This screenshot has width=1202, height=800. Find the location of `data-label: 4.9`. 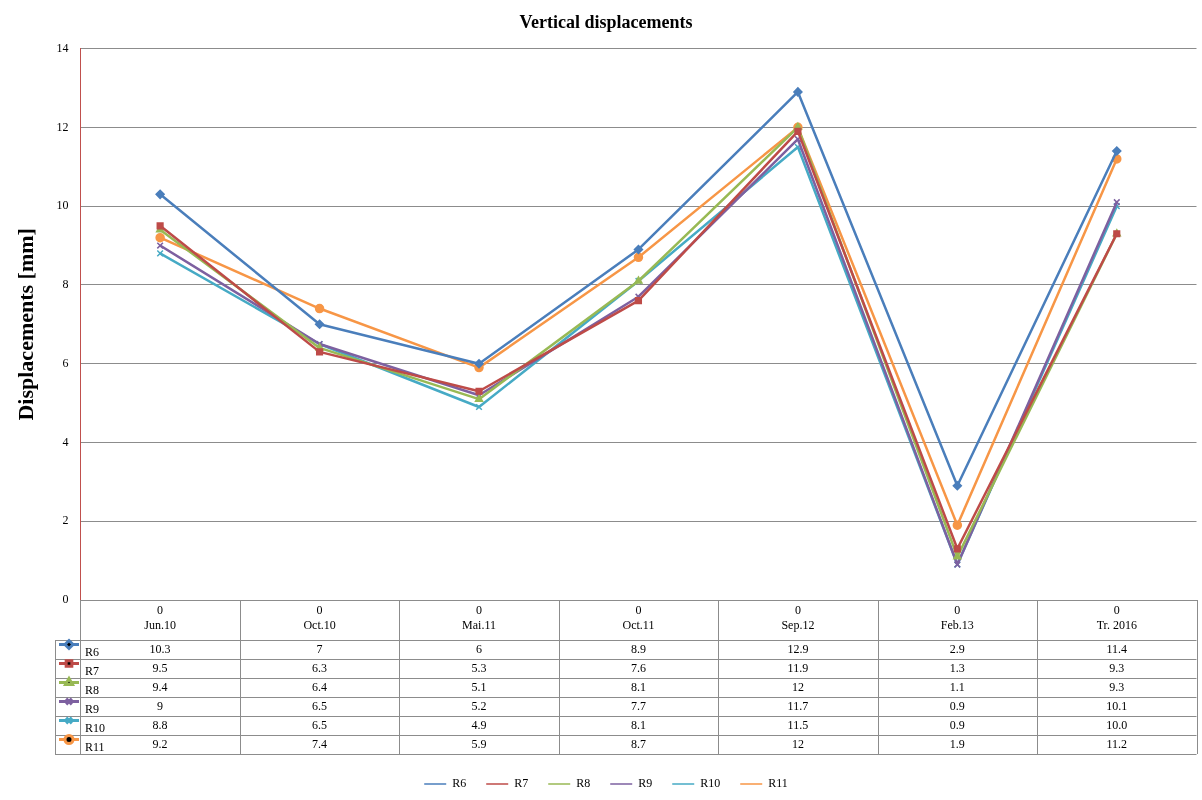

data-label: 4.9 is located at coordinates (479, 724).